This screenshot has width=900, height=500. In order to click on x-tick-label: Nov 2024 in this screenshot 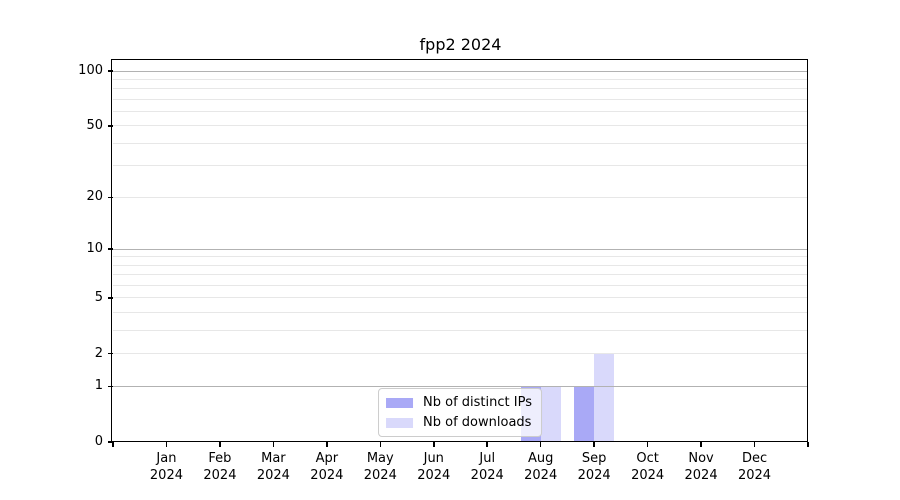, I will do `click(701, 467)`.